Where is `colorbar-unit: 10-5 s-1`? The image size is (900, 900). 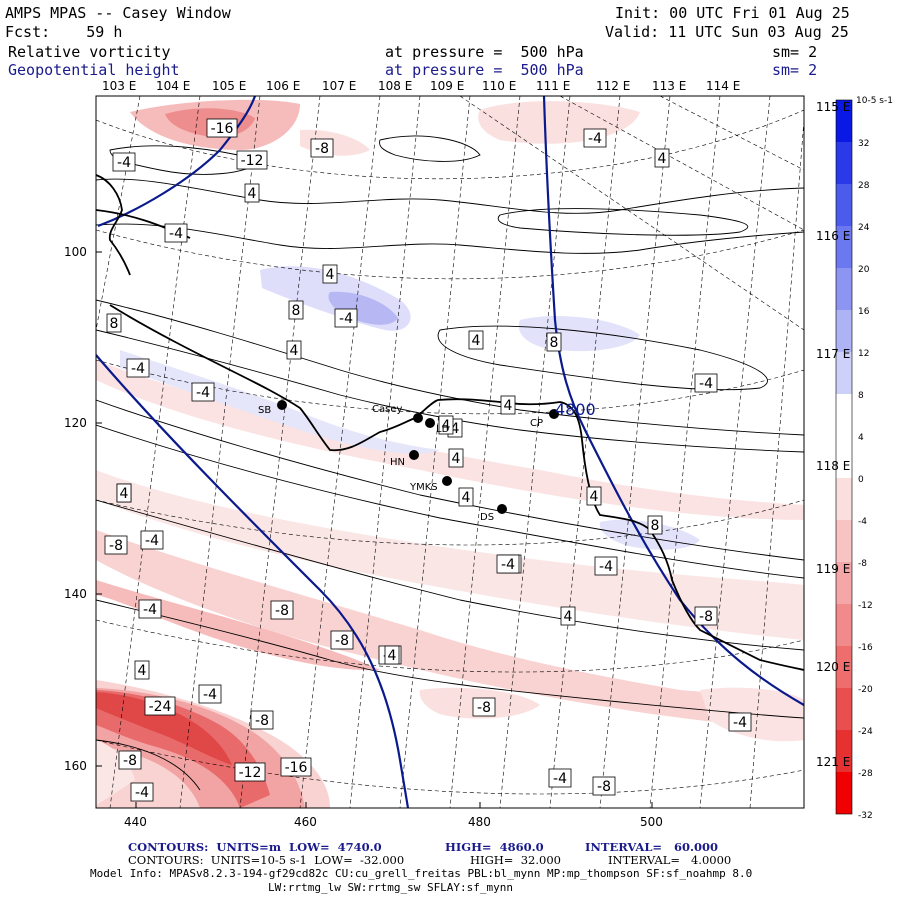
colorbar-unit: 10-5 s-1 is located at coordinates (874, 101).